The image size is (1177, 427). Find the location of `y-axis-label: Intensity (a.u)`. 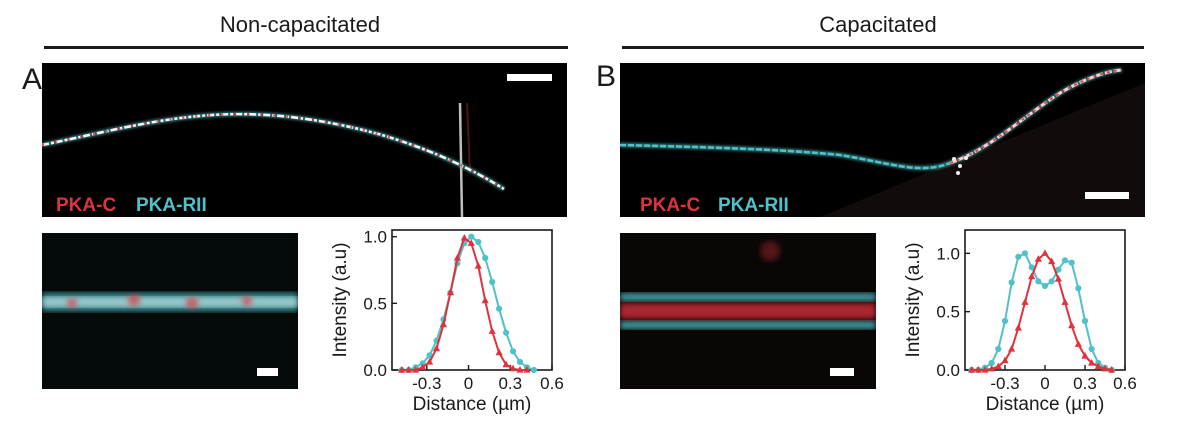

y-axis-label: Intensity (a.u) is located at coordinates (913, 299).